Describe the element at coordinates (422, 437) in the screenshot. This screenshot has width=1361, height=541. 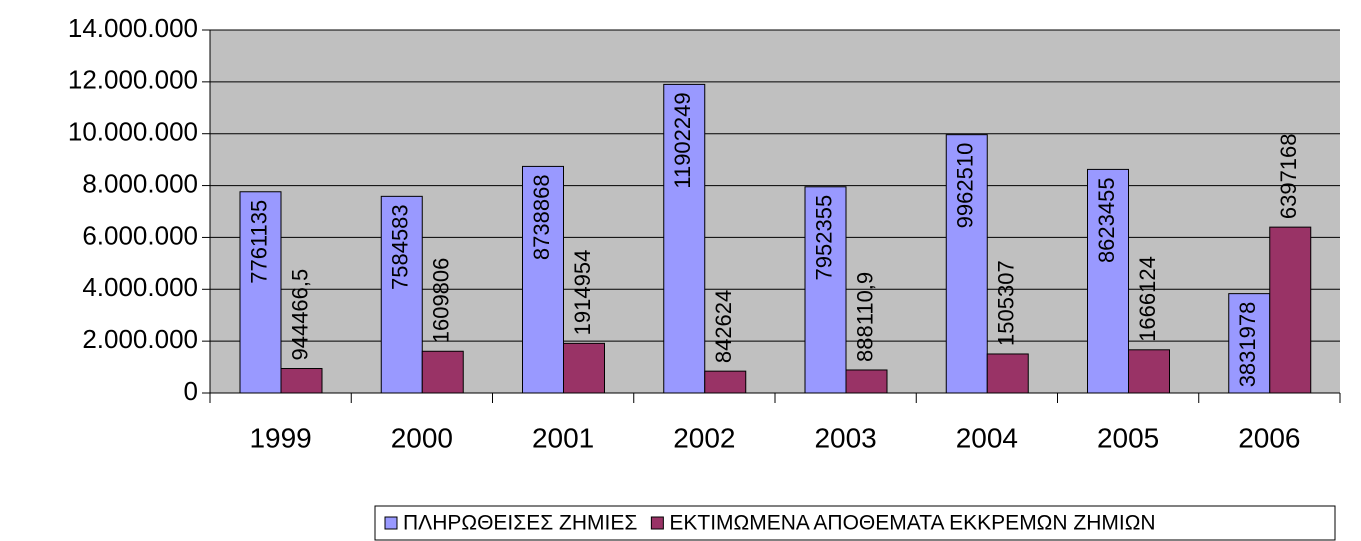
I see `x-tick-label: 2000` at that location.